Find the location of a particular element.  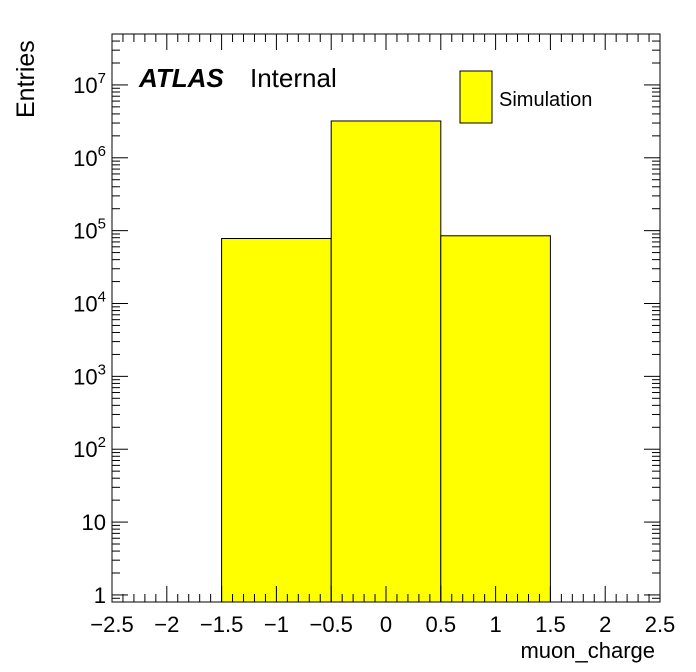

x-tick-labels: −2.5 −2 −1.5 −1 −0.5 0 0.5 1 1.5 2 2.5 is located at coordinates (382, 624).